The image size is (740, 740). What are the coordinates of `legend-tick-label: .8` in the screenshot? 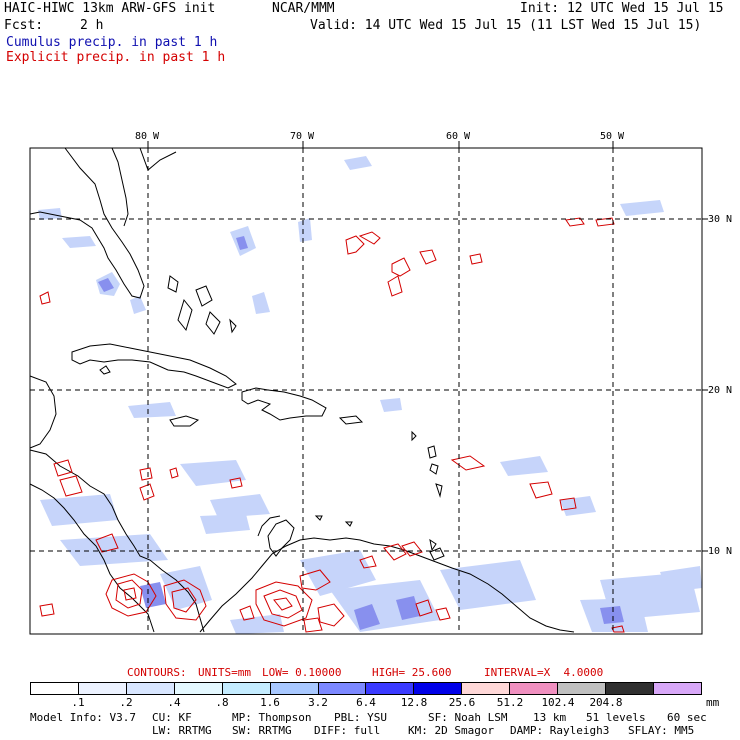 It's located at (222, 702).